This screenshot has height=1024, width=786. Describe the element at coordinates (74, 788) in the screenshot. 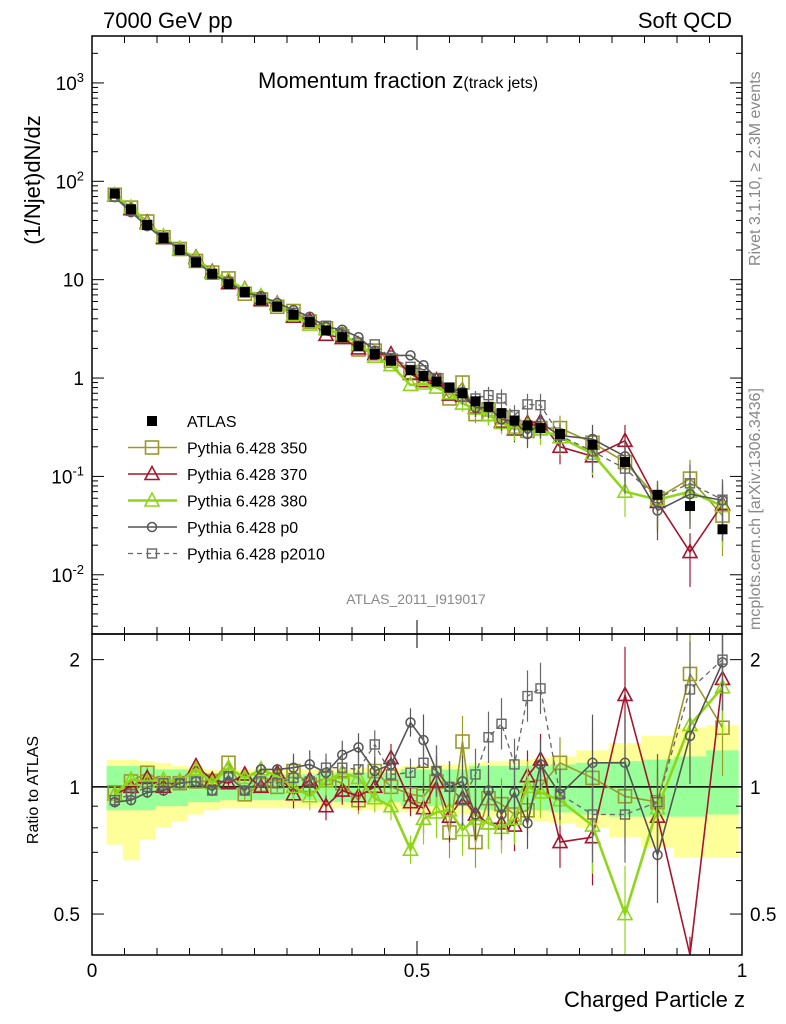

I see `lower-y-tick-label: 1` at that location.